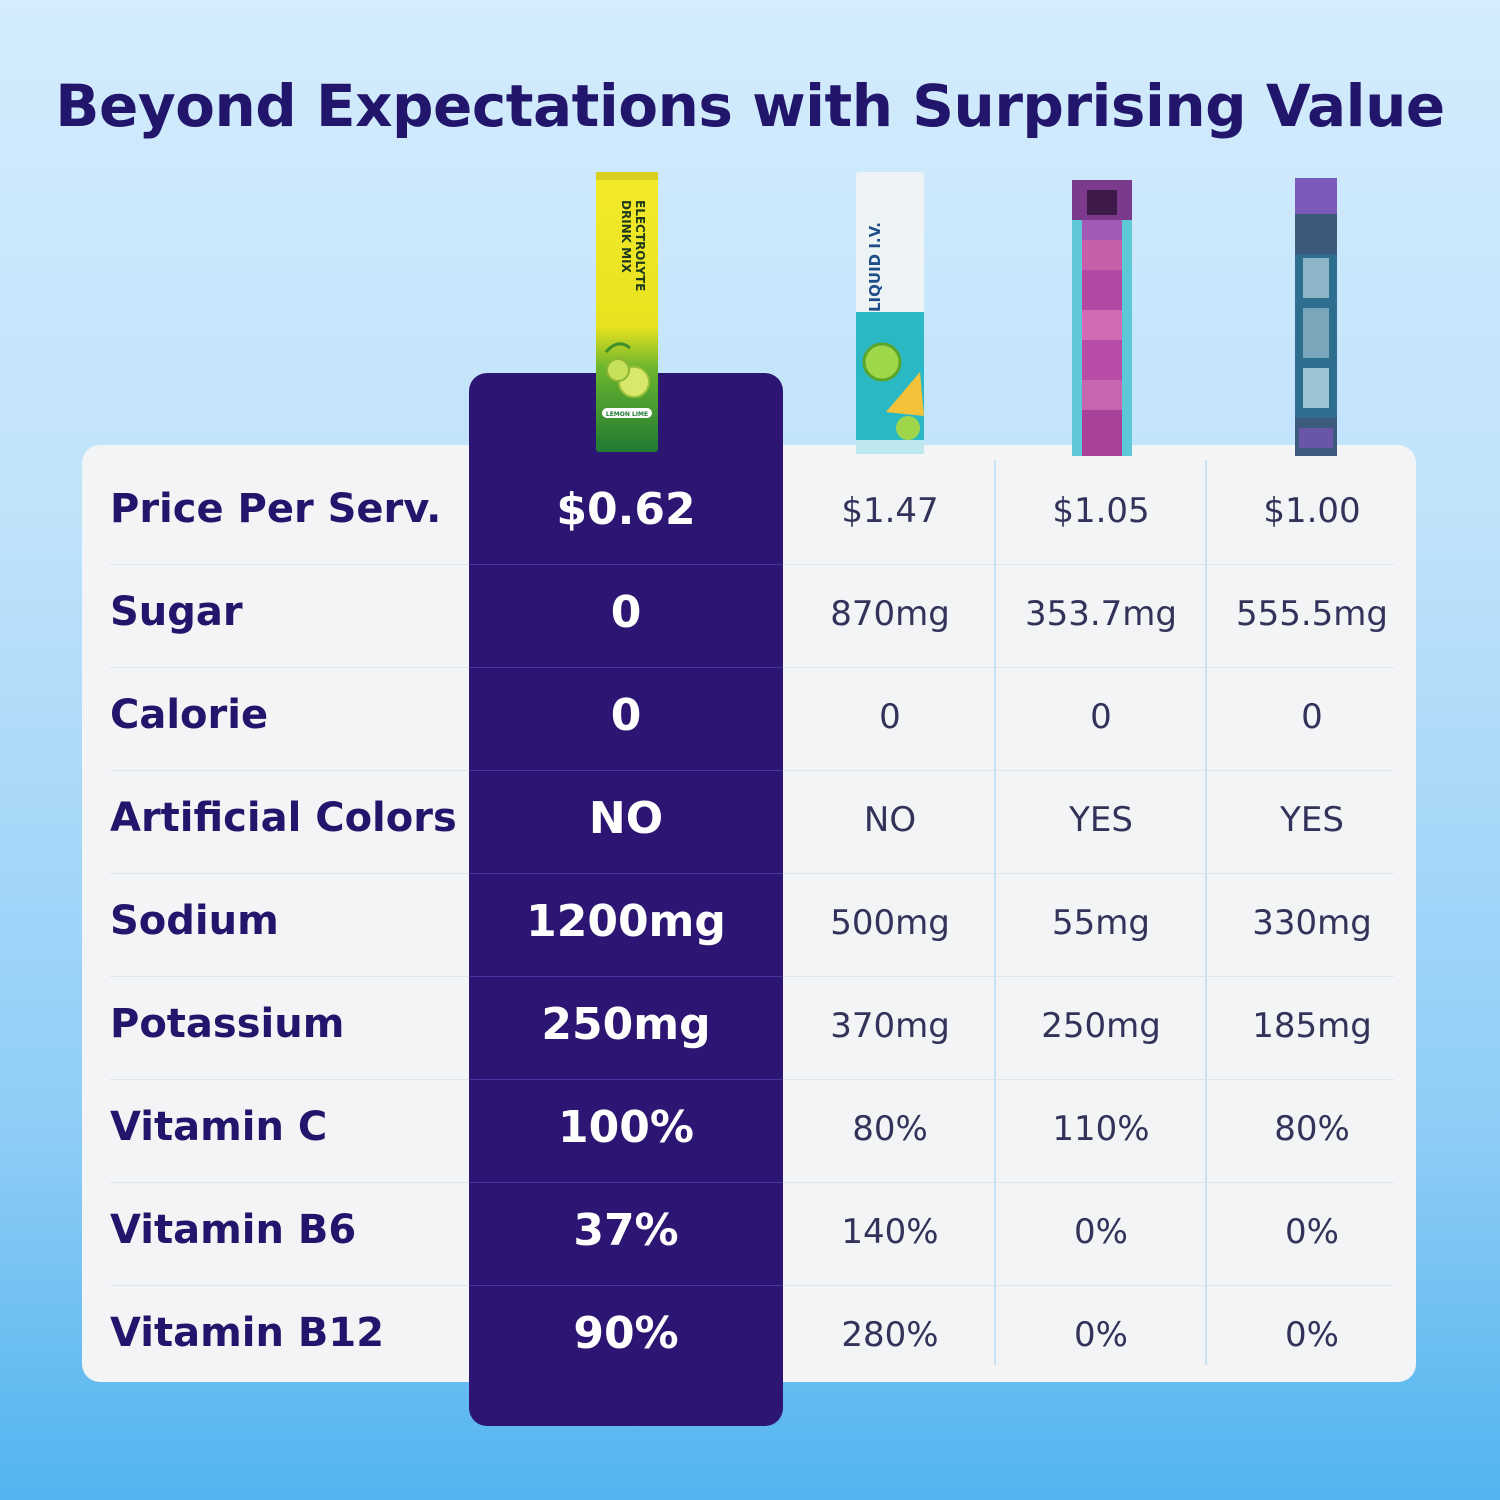 The image size is (1500, 1500). What do you see at coordinates (1101, 717) in the screenshot?
I see `competitor-2-calorie: 0` at bounding box center [1101, 717].